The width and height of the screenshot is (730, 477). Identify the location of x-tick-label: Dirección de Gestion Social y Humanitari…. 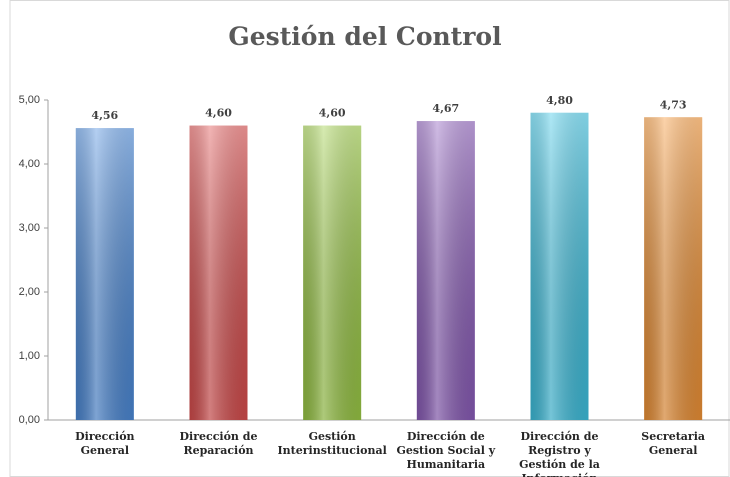
(446, 450).